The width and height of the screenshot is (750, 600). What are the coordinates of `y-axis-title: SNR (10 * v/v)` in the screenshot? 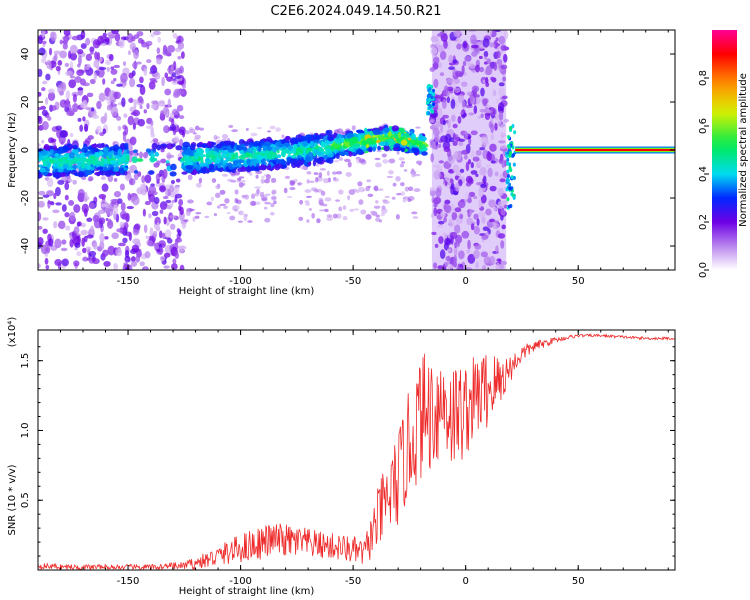 It's located at (12, 499).